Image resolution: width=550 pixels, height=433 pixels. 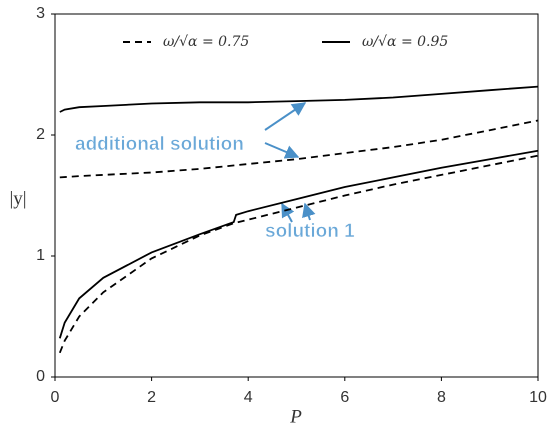 What do you see at coordinates (40, 255) in the screenshot?
I see `y-tick-label: 1` at bounding box center [40, 255].